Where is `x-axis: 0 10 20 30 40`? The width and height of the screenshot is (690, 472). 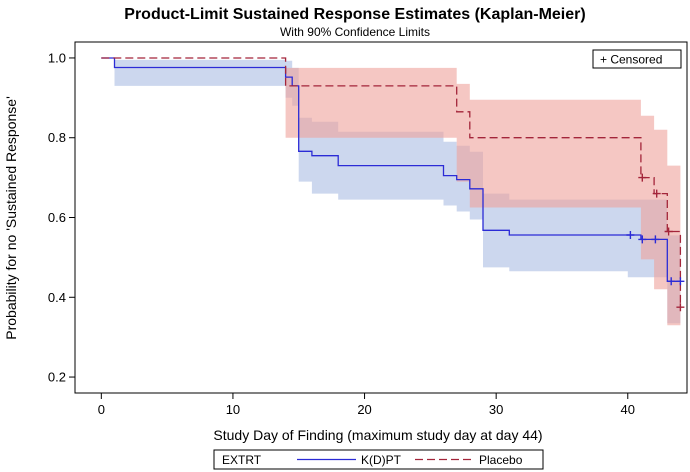 x-axis: 0 10 20 30 40 is located at coordinates (366, 405).